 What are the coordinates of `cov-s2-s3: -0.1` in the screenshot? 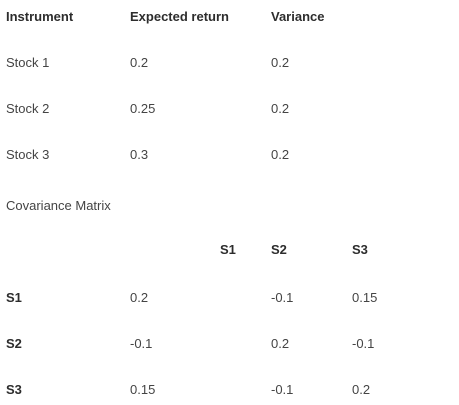 It's located at (363, 343).